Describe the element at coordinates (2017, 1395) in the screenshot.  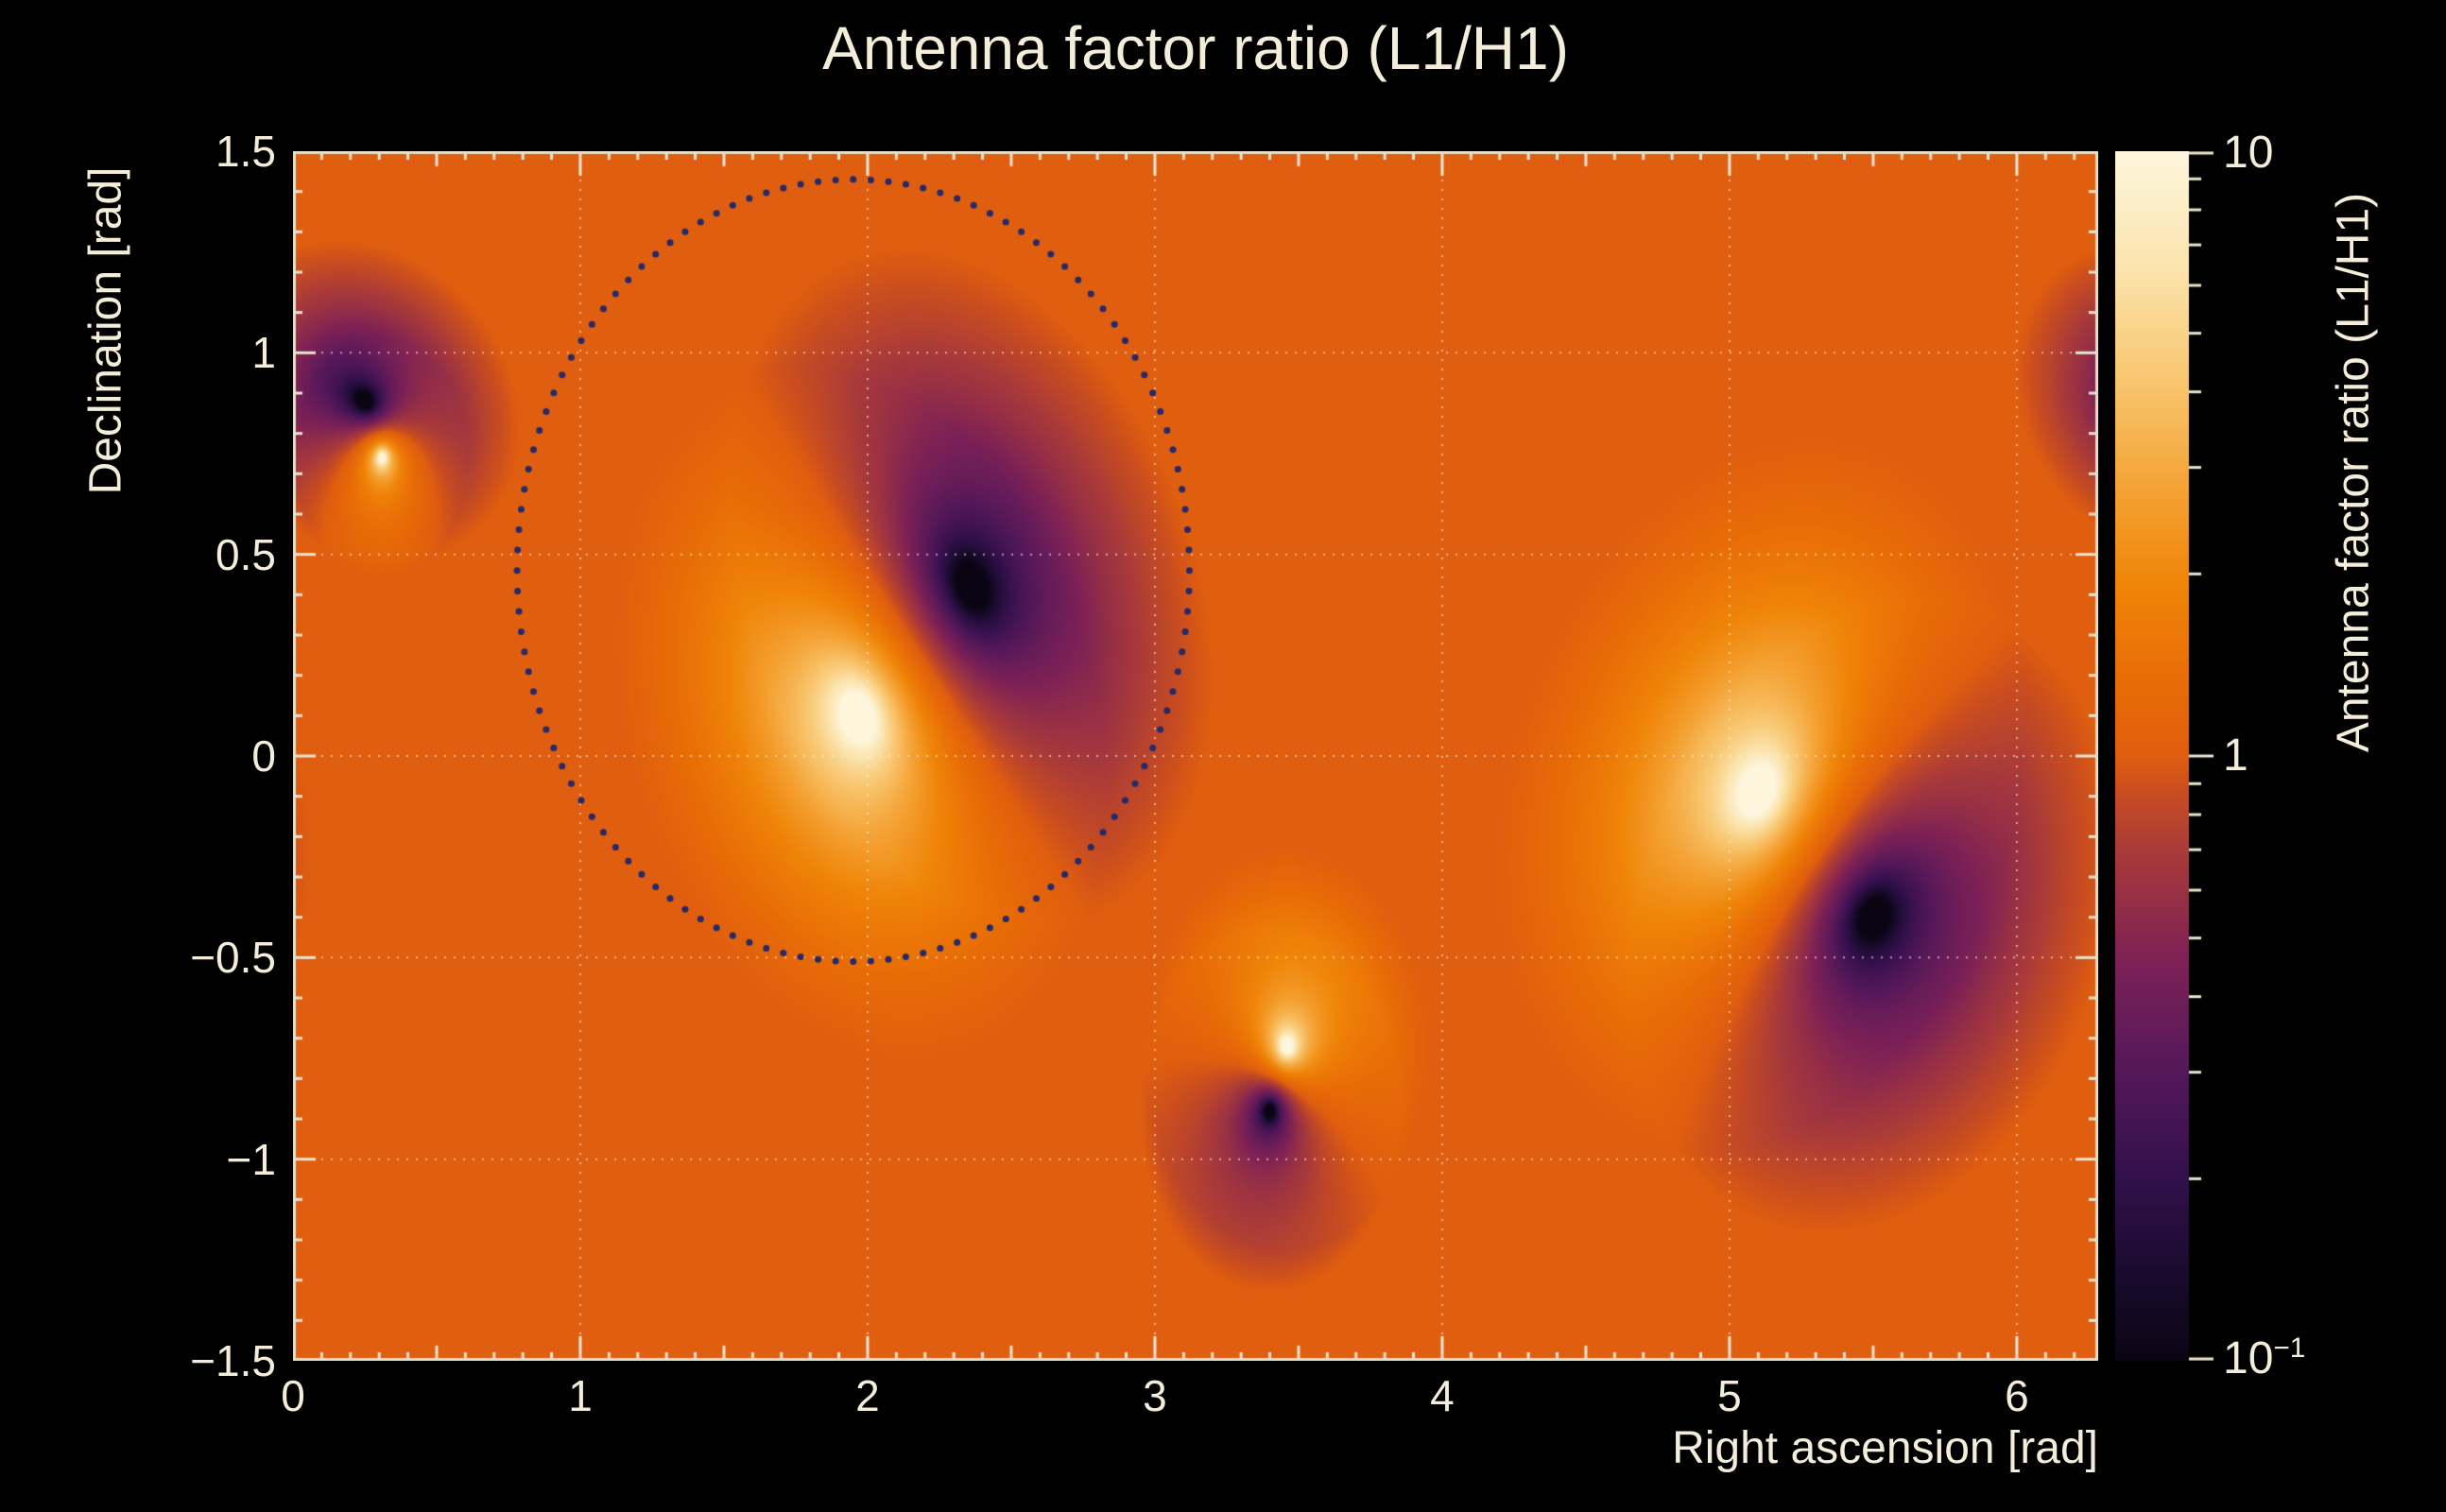
I see `x-tick-label: 6` at that location.